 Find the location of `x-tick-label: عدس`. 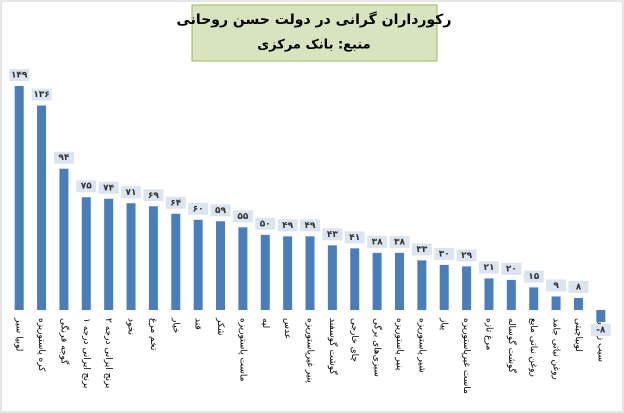

x-tick-label: عدس is located at coordinates (287, 328).